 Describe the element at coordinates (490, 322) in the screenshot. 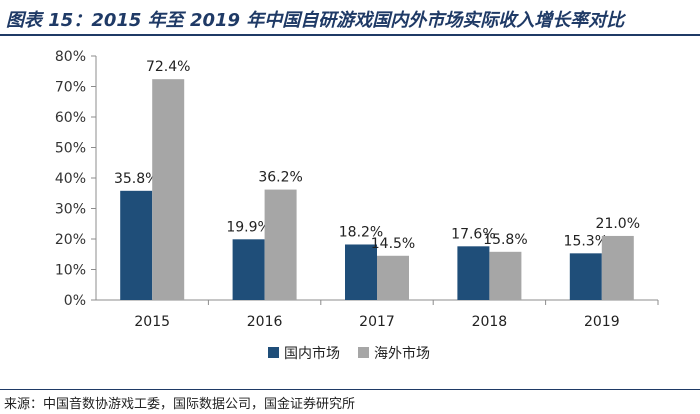

I see `x-tick-label: 2018` at that location.